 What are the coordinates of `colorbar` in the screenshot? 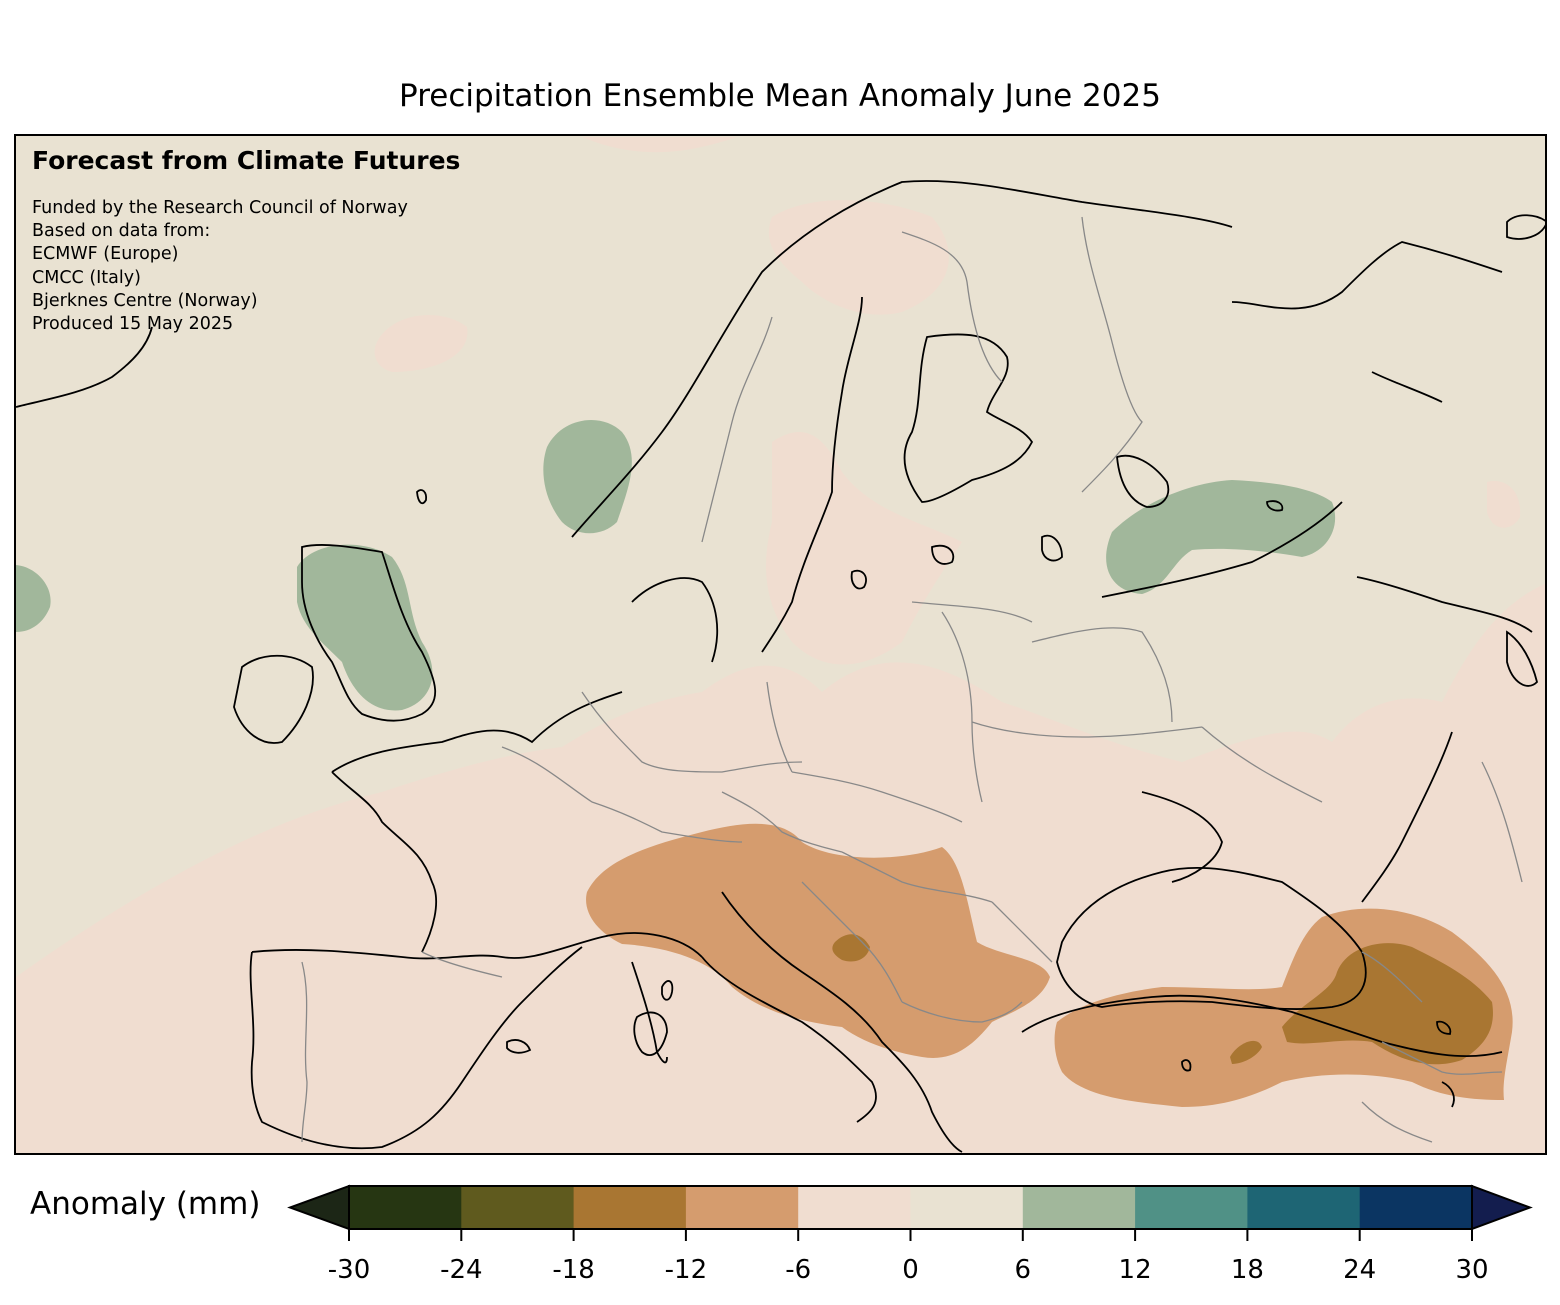 It's located at (910, 1212).